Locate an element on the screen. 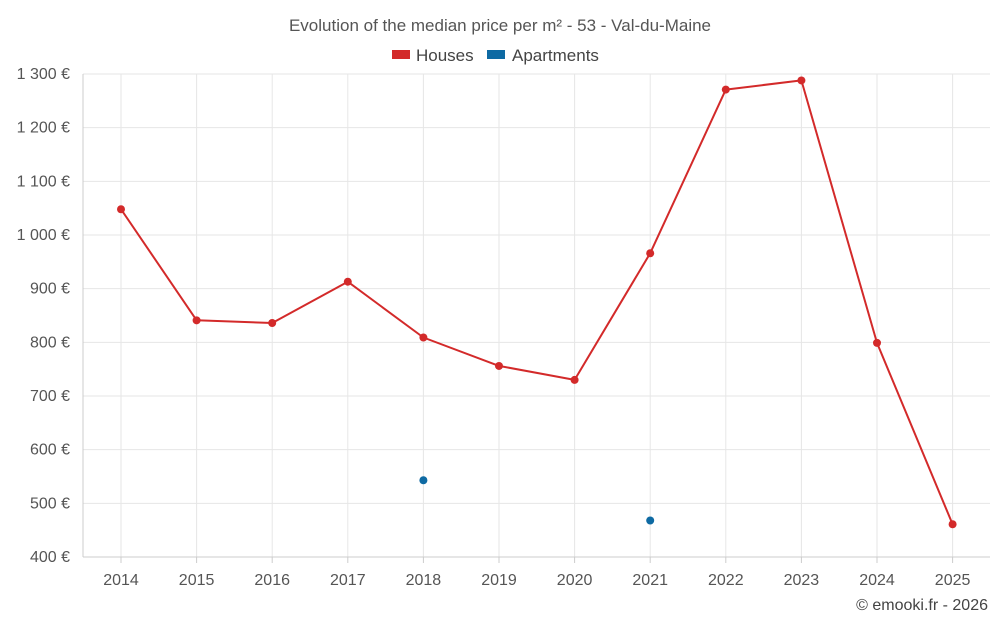 This screenshot has height=630, width=1000. y-tick-label: 900 € is located at coordinates (50, 289).